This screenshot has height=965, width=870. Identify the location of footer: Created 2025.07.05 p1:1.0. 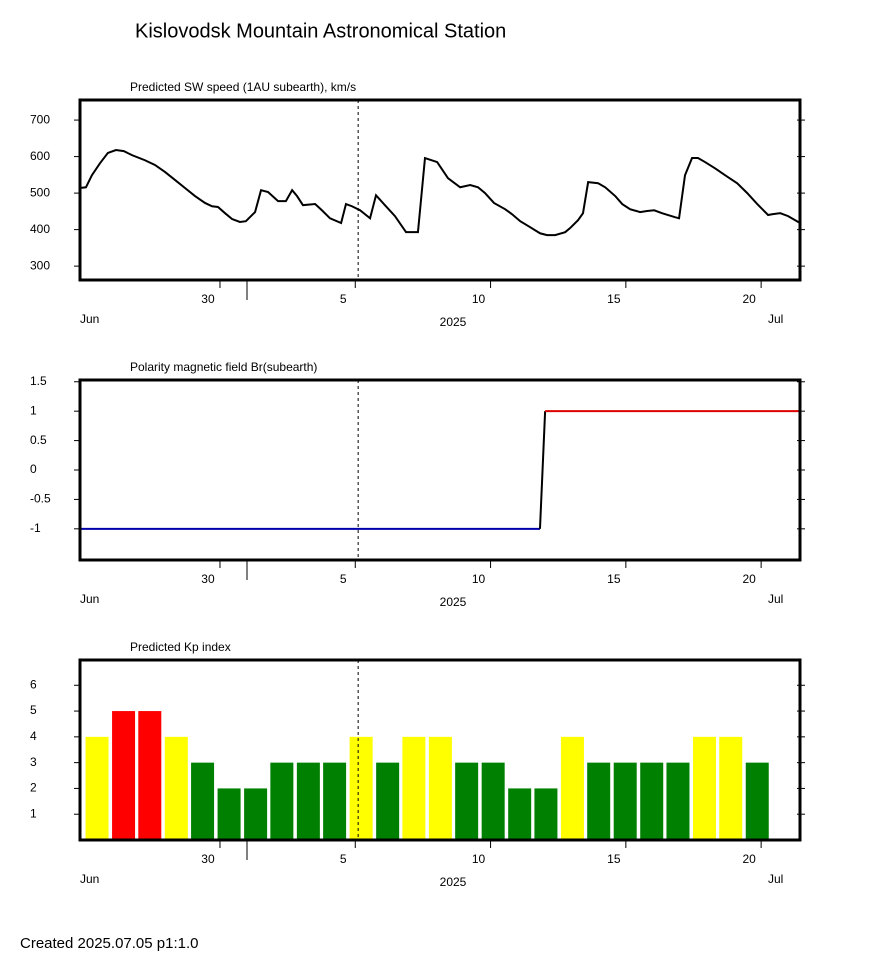
(109, 943).